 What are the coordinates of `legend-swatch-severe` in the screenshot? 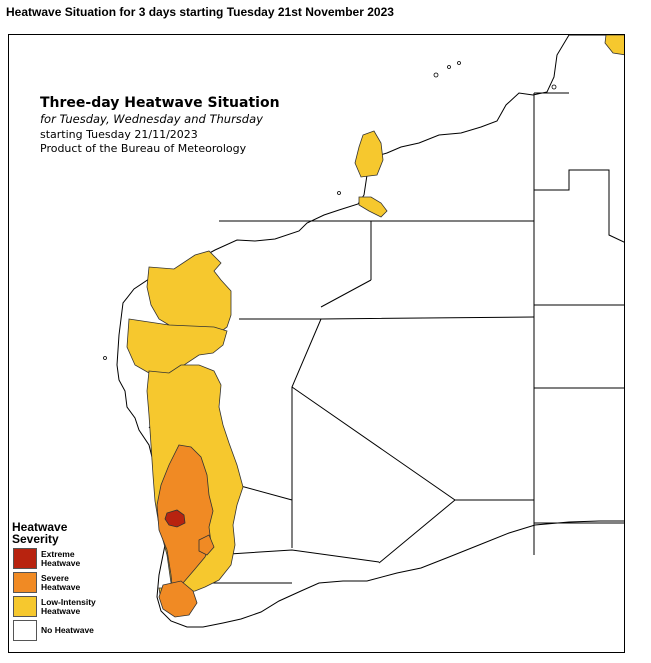 It's located at (25, 582).